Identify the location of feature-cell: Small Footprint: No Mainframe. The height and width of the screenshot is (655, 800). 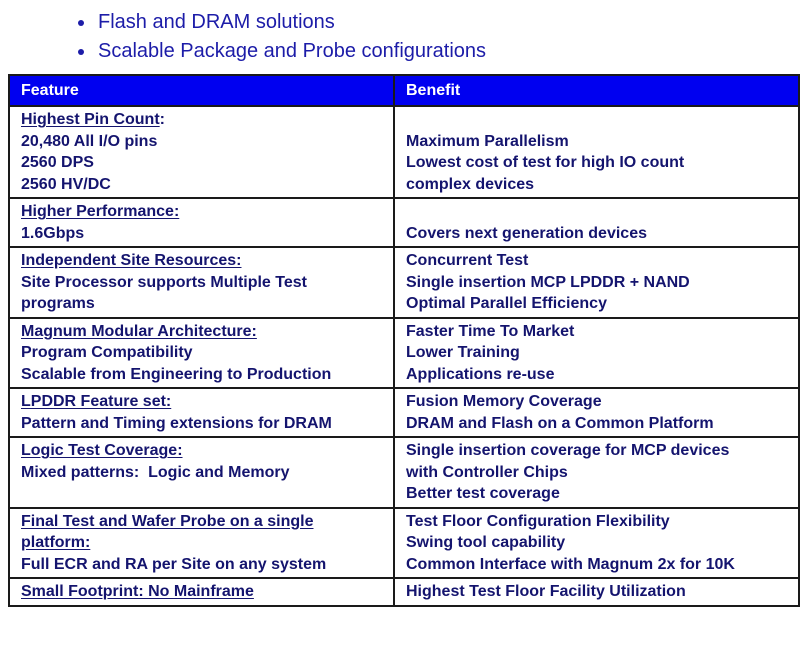
(201, 592).